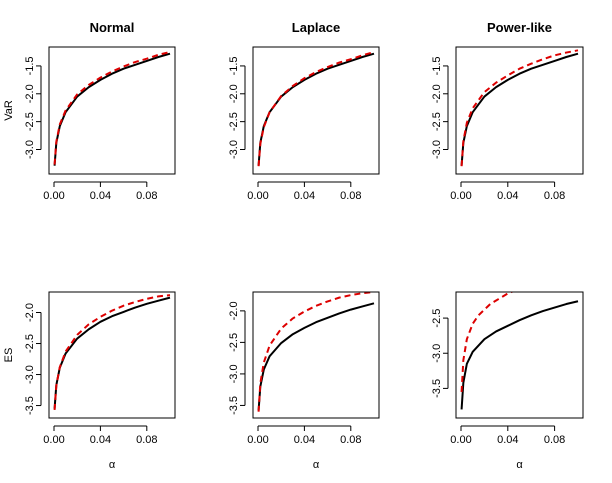 This screenshot has height=483, width=612. I want to click on panel-4: 0.00 0.04 0.08 -3.5 -3.0 -2.5 -2.0 α ES, so click(89, 381).